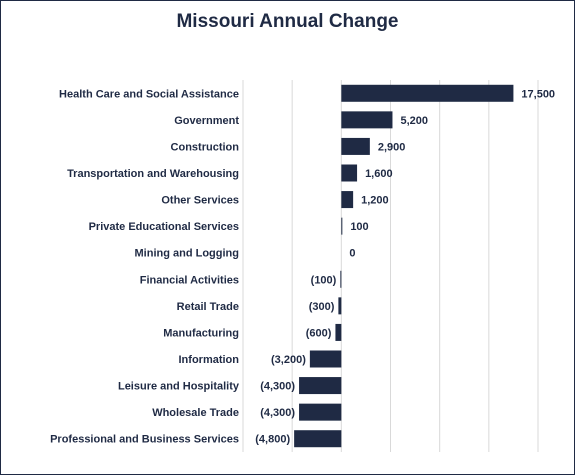 This screenshot has width=575, height=475. I want to click on category-label: Leisure and Hospitality, so click(179, 387).